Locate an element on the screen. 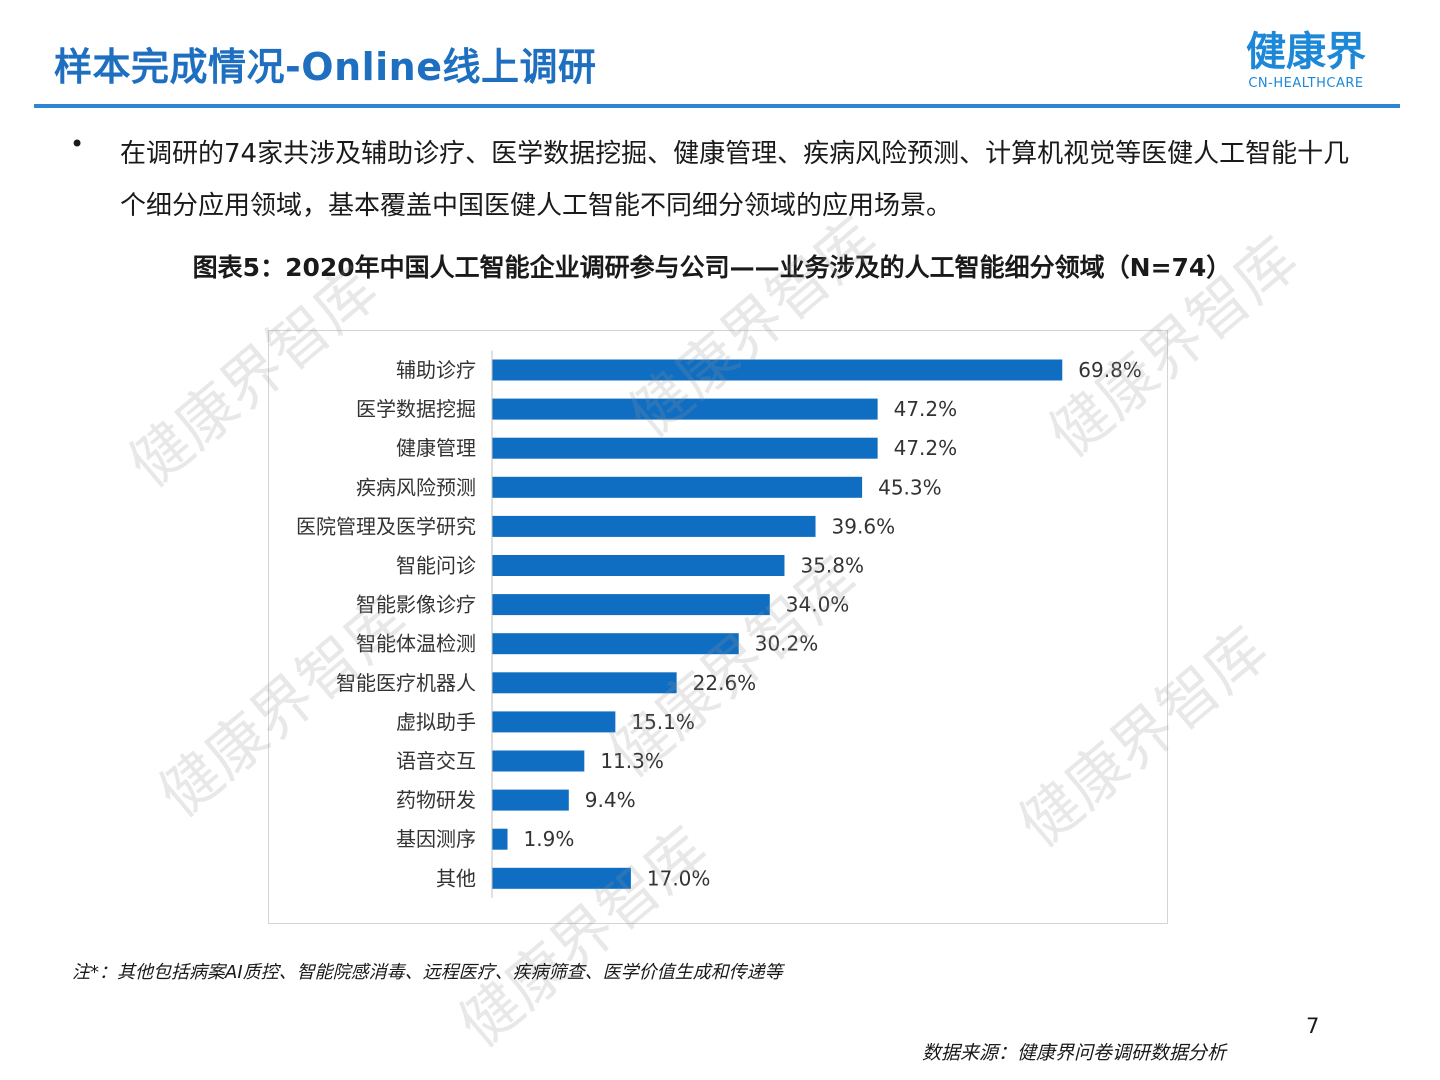 This screenshot has width=1440, height=1080. category-label-12: 基因测序 is located at coordinates (436, 839).